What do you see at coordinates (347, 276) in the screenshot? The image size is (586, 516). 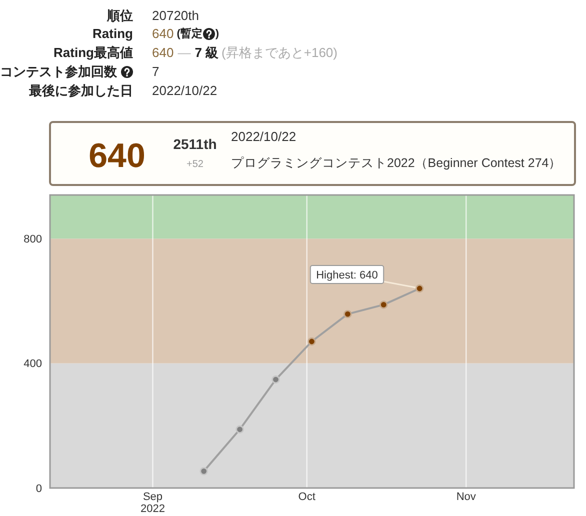 I see `annotation: Highest: 640` at bounding box center [347, 276].